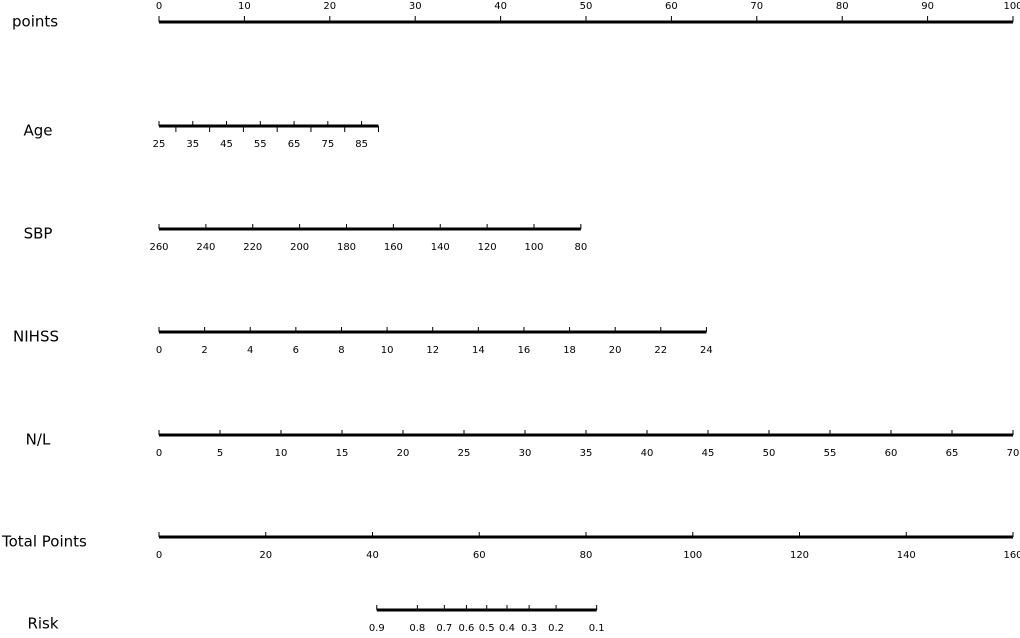  Describe the element at coordinates (44, 542) in the screenshot. I see `row-label: Total Points` at that location.